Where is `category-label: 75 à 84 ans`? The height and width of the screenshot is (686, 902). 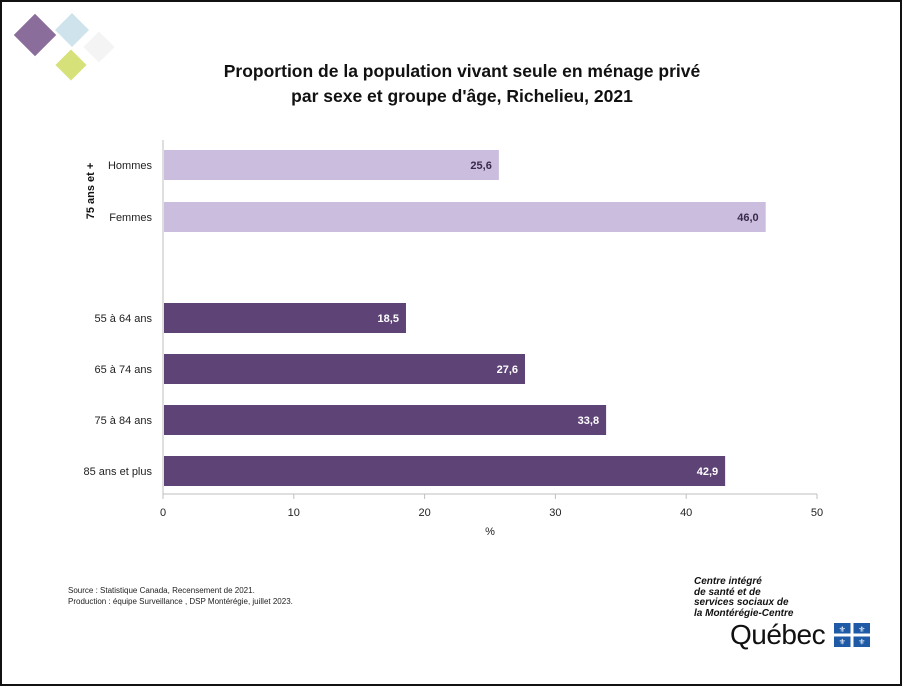
category-label: 75 à 84 ans is located at coordinates (124, 421).